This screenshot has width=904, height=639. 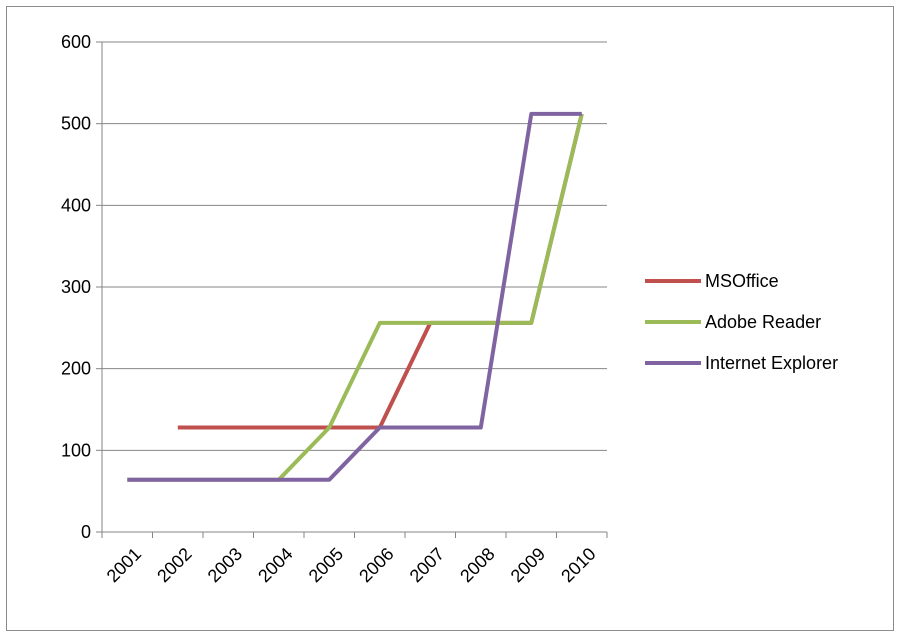 I want to click on y-tick-label: 400, so click(x=76, y=205).